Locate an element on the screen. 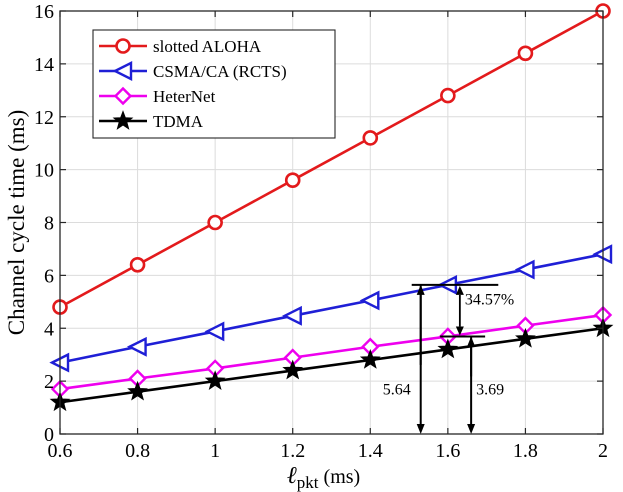 This screenshot has height=492, width=623. legend-item: slotted ALOHA is located at coordinates (180, 46).